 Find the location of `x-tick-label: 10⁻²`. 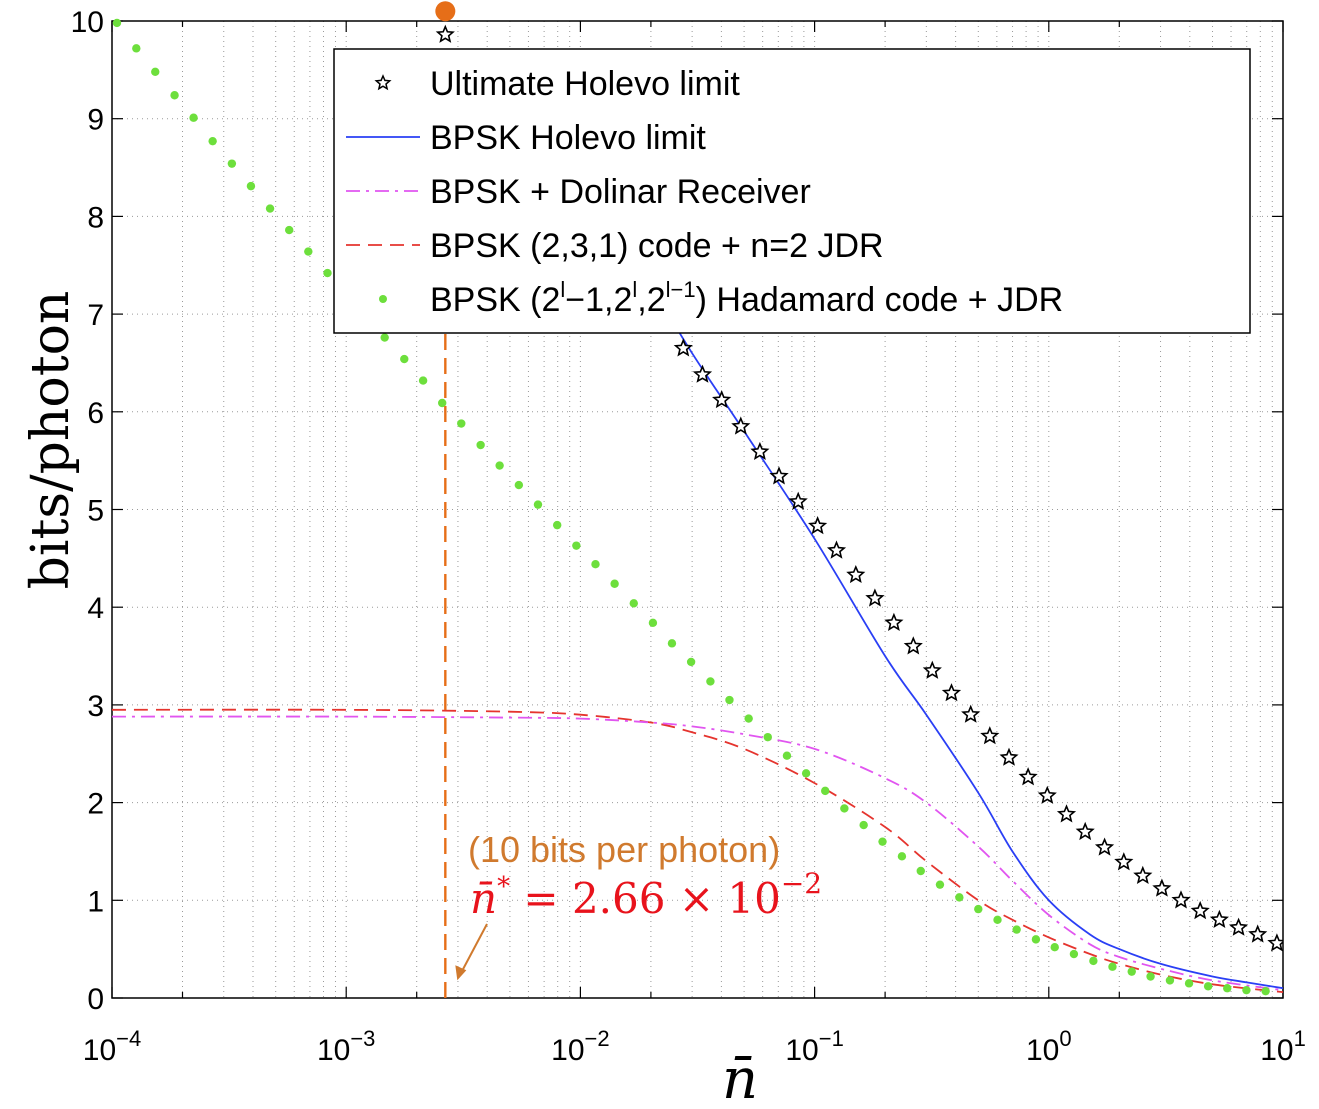

x-tick-label: 10⁻² is located at coordinates (580, 1046).